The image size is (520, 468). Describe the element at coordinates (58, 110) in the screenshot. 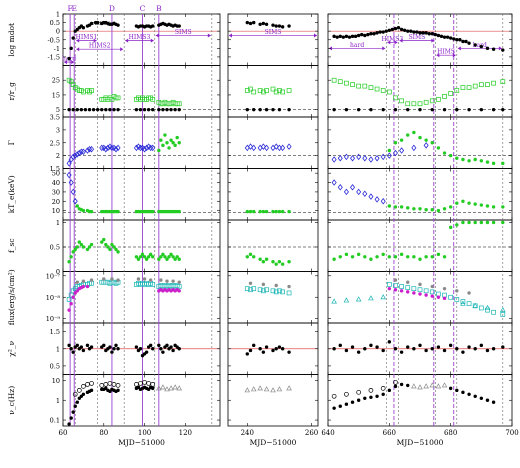

I see `y-tick-label: 5` at that location.